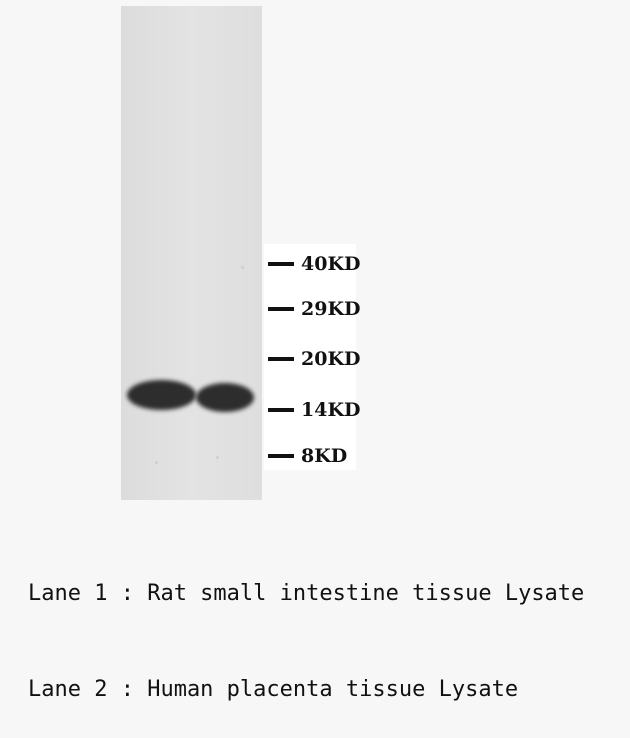 The height and width of the screenshot is (738, 630). I want to click on lane-2-band, so click(225, 397).